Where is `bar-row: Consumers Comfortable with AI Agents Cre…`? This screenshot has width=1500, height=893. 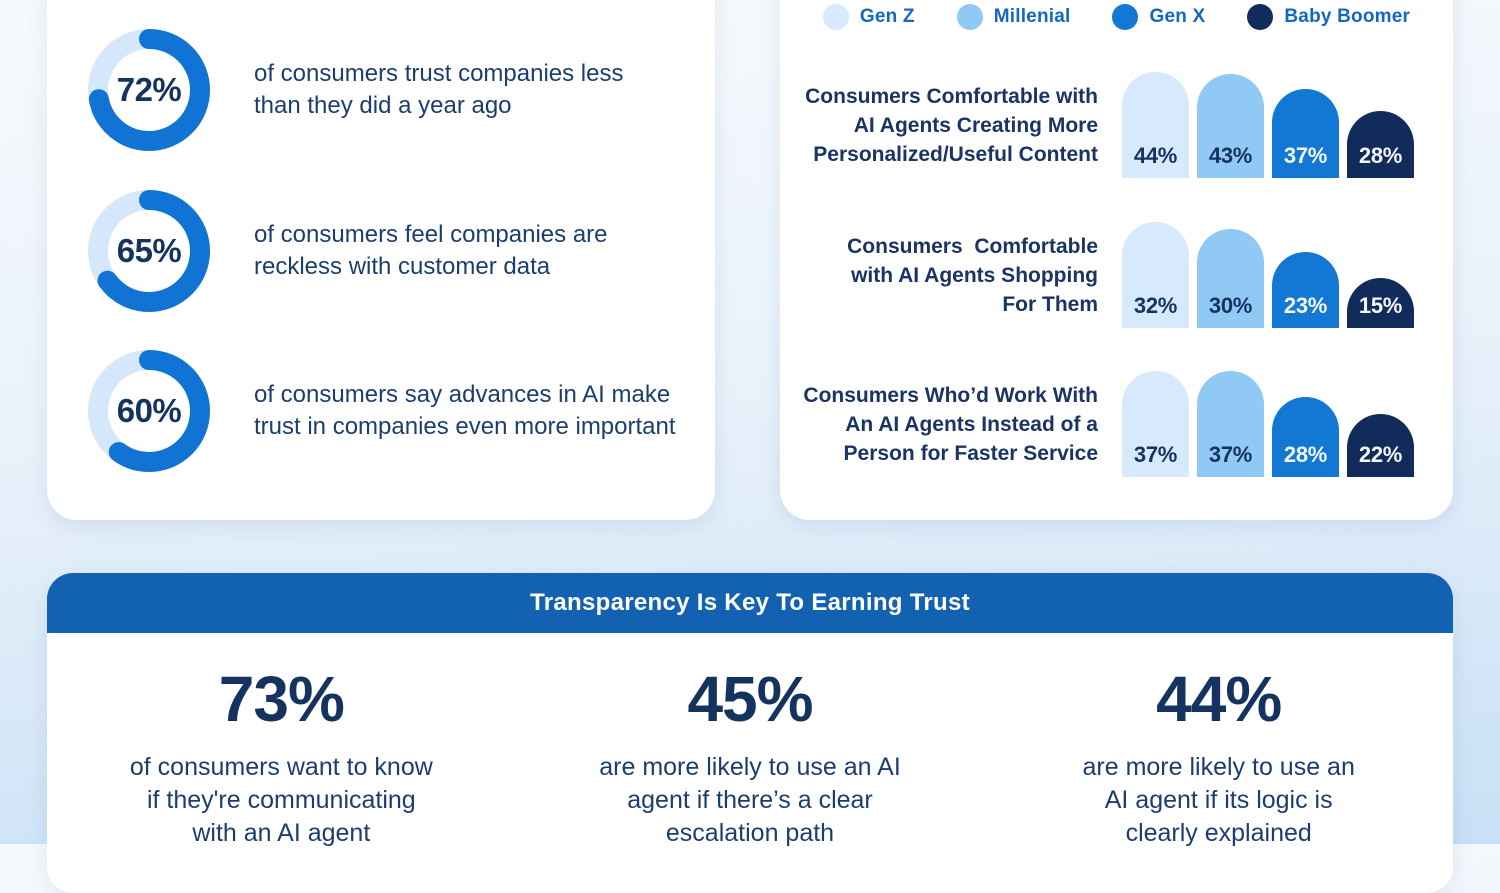
bar-row: Consumers Comfortable with AI Agents Cre… is located at coordinates (1107, 125).